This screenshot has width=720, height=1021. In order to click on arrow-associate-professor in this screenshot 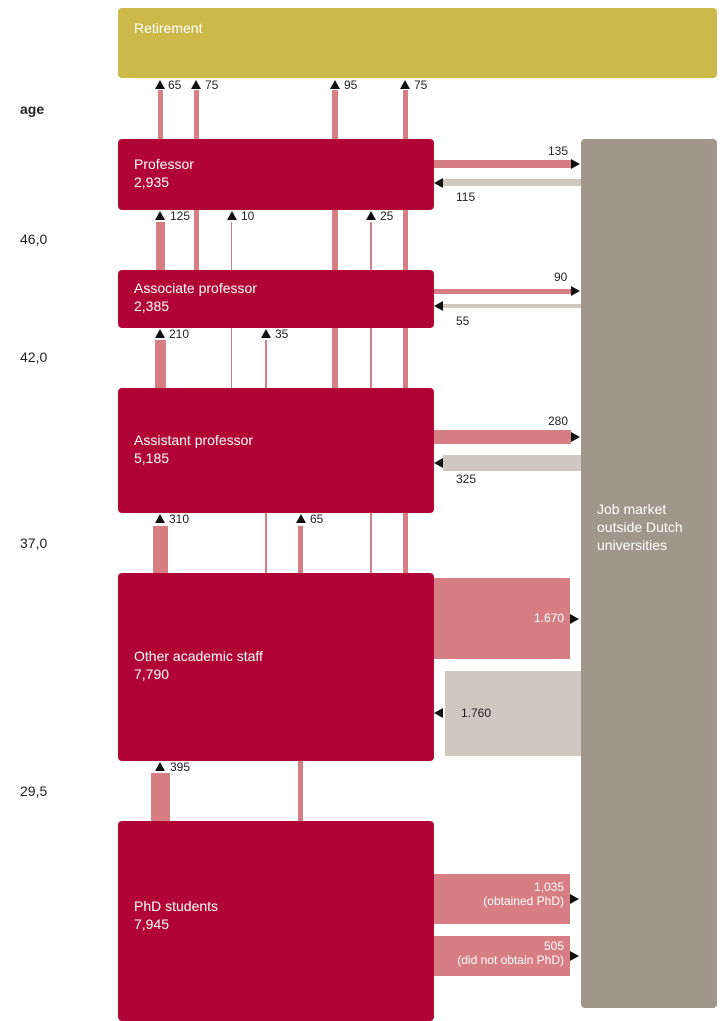, I will do `click(160, 215)`.